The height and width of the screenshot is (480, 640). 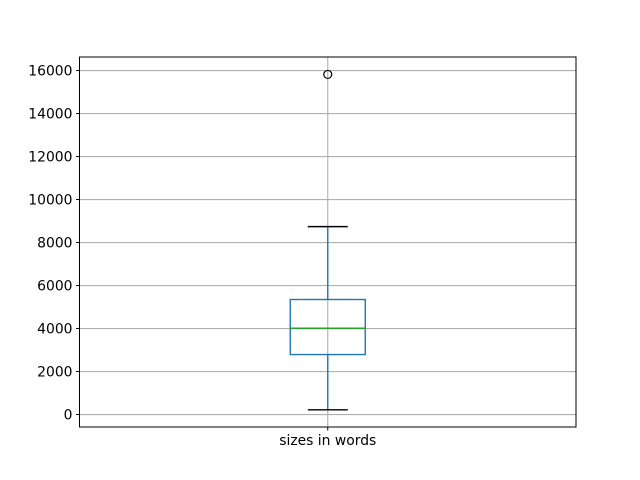 What do you see at coordinates (328, 74) in the screenshot?
I see `outlier-marker` at bounding box center [328, 74].